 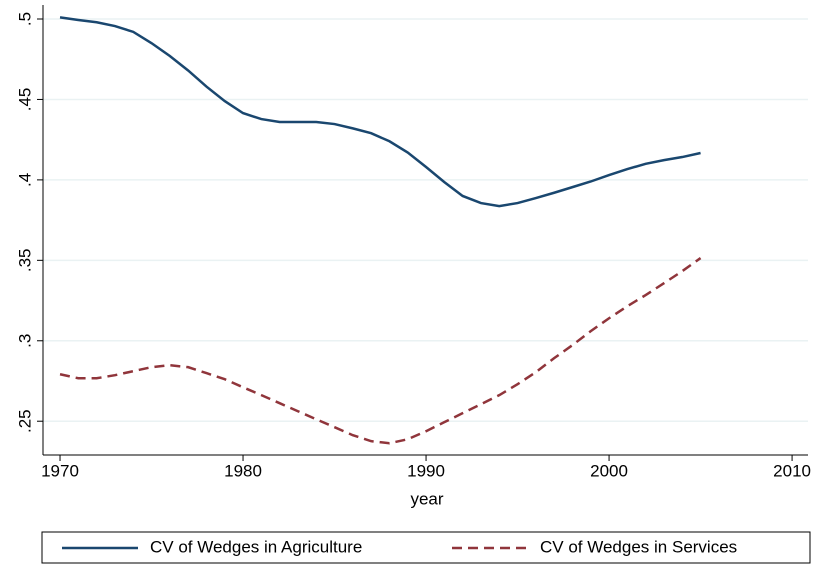 I want to click on y-tick-label: .35, so click(x=24, y=261).